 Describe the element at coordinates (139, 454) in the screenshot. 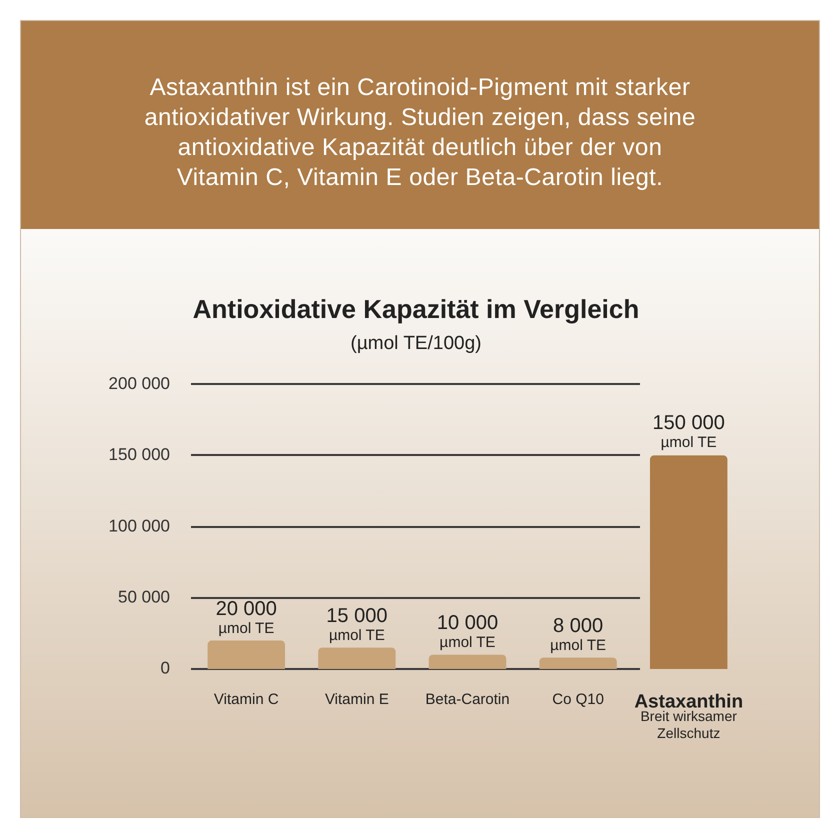

I see `y-tick-label: 150 000` at that location.